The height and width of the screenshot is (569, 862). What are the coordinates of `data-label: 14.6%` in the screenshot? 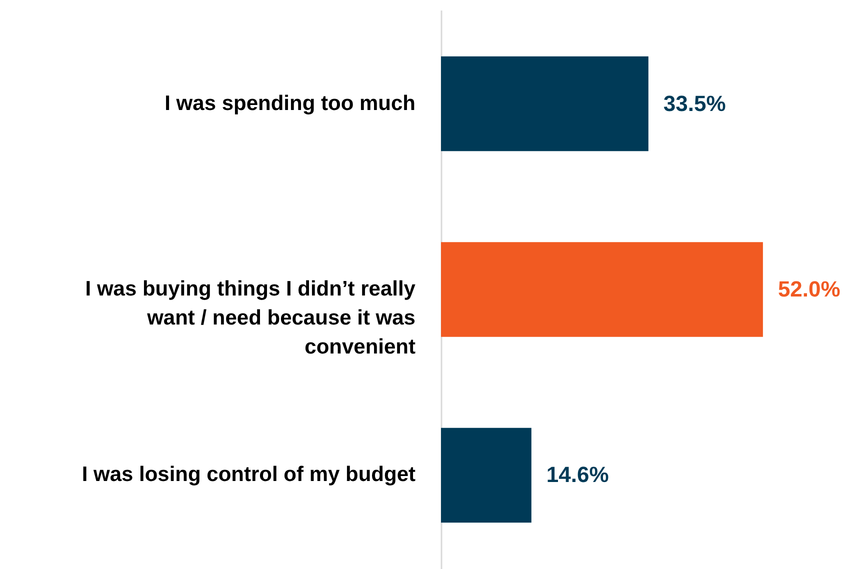 It's located at (577, 475).